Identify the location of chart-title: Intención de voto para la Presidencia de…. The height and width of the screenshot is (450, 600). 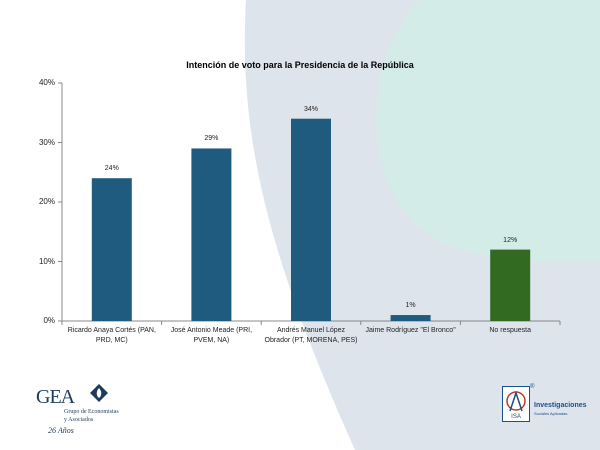
(300, 65).